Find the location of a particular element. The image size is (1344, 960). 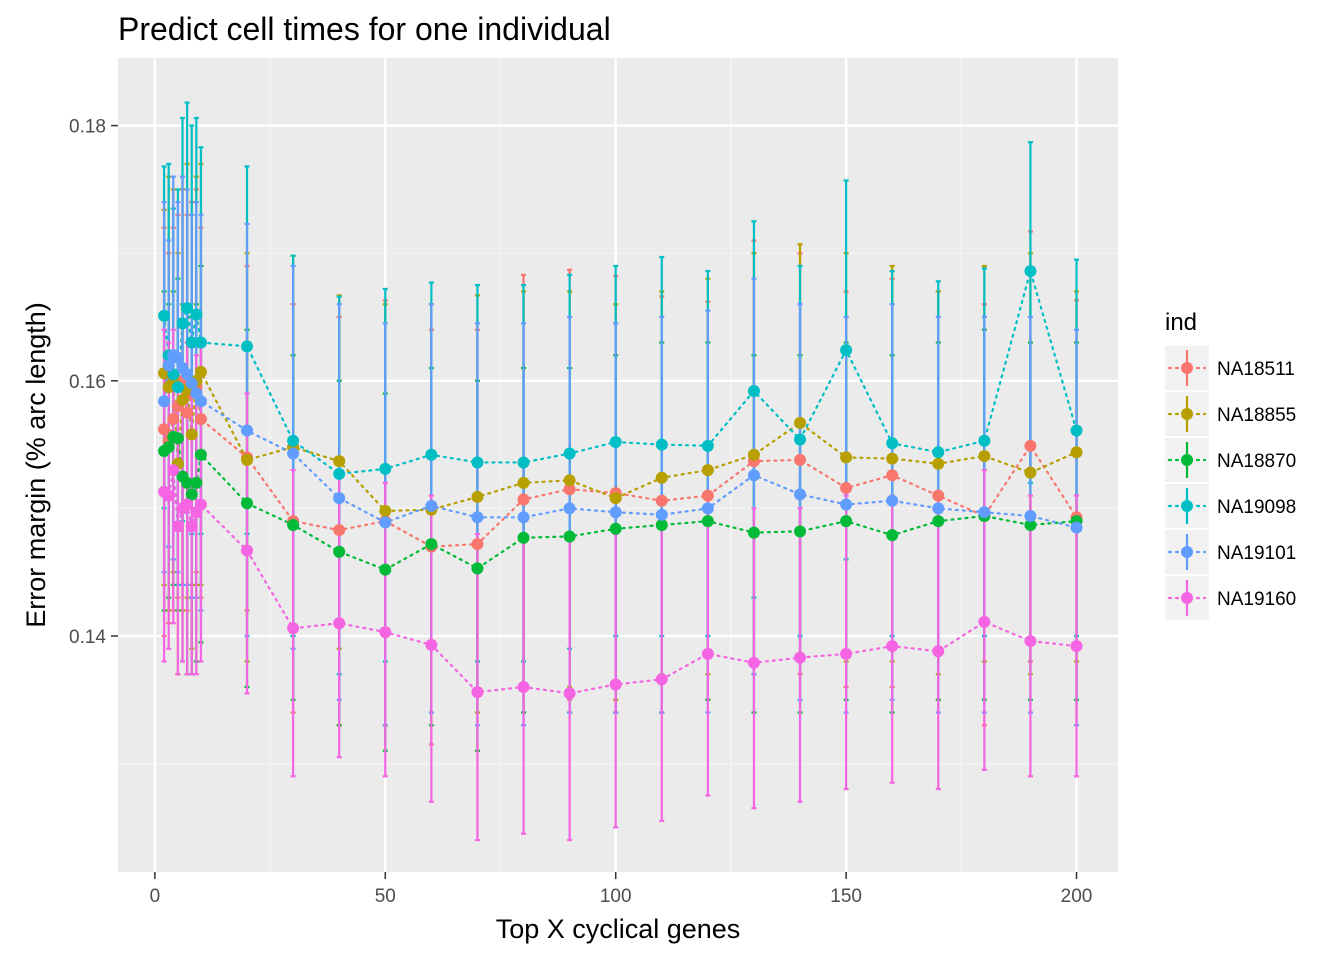

y-axis-title: Error margin (% arc length) is located at coordinates (36, 465).